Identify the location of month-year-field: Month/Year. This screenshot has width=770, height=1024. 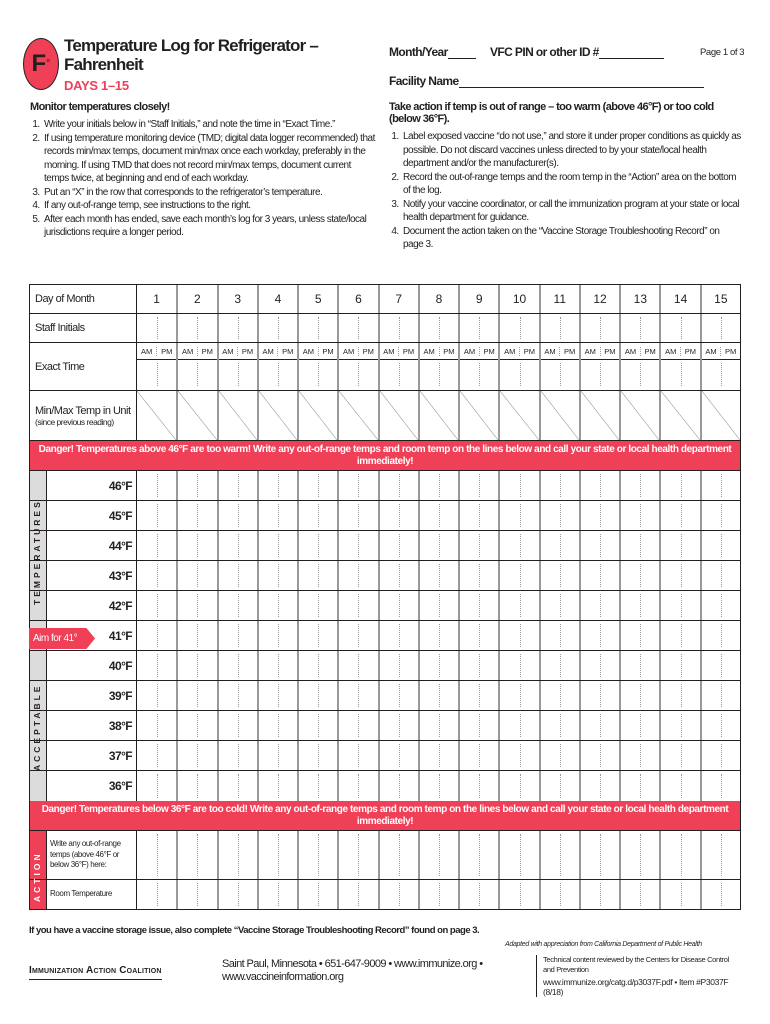
(432, 52).